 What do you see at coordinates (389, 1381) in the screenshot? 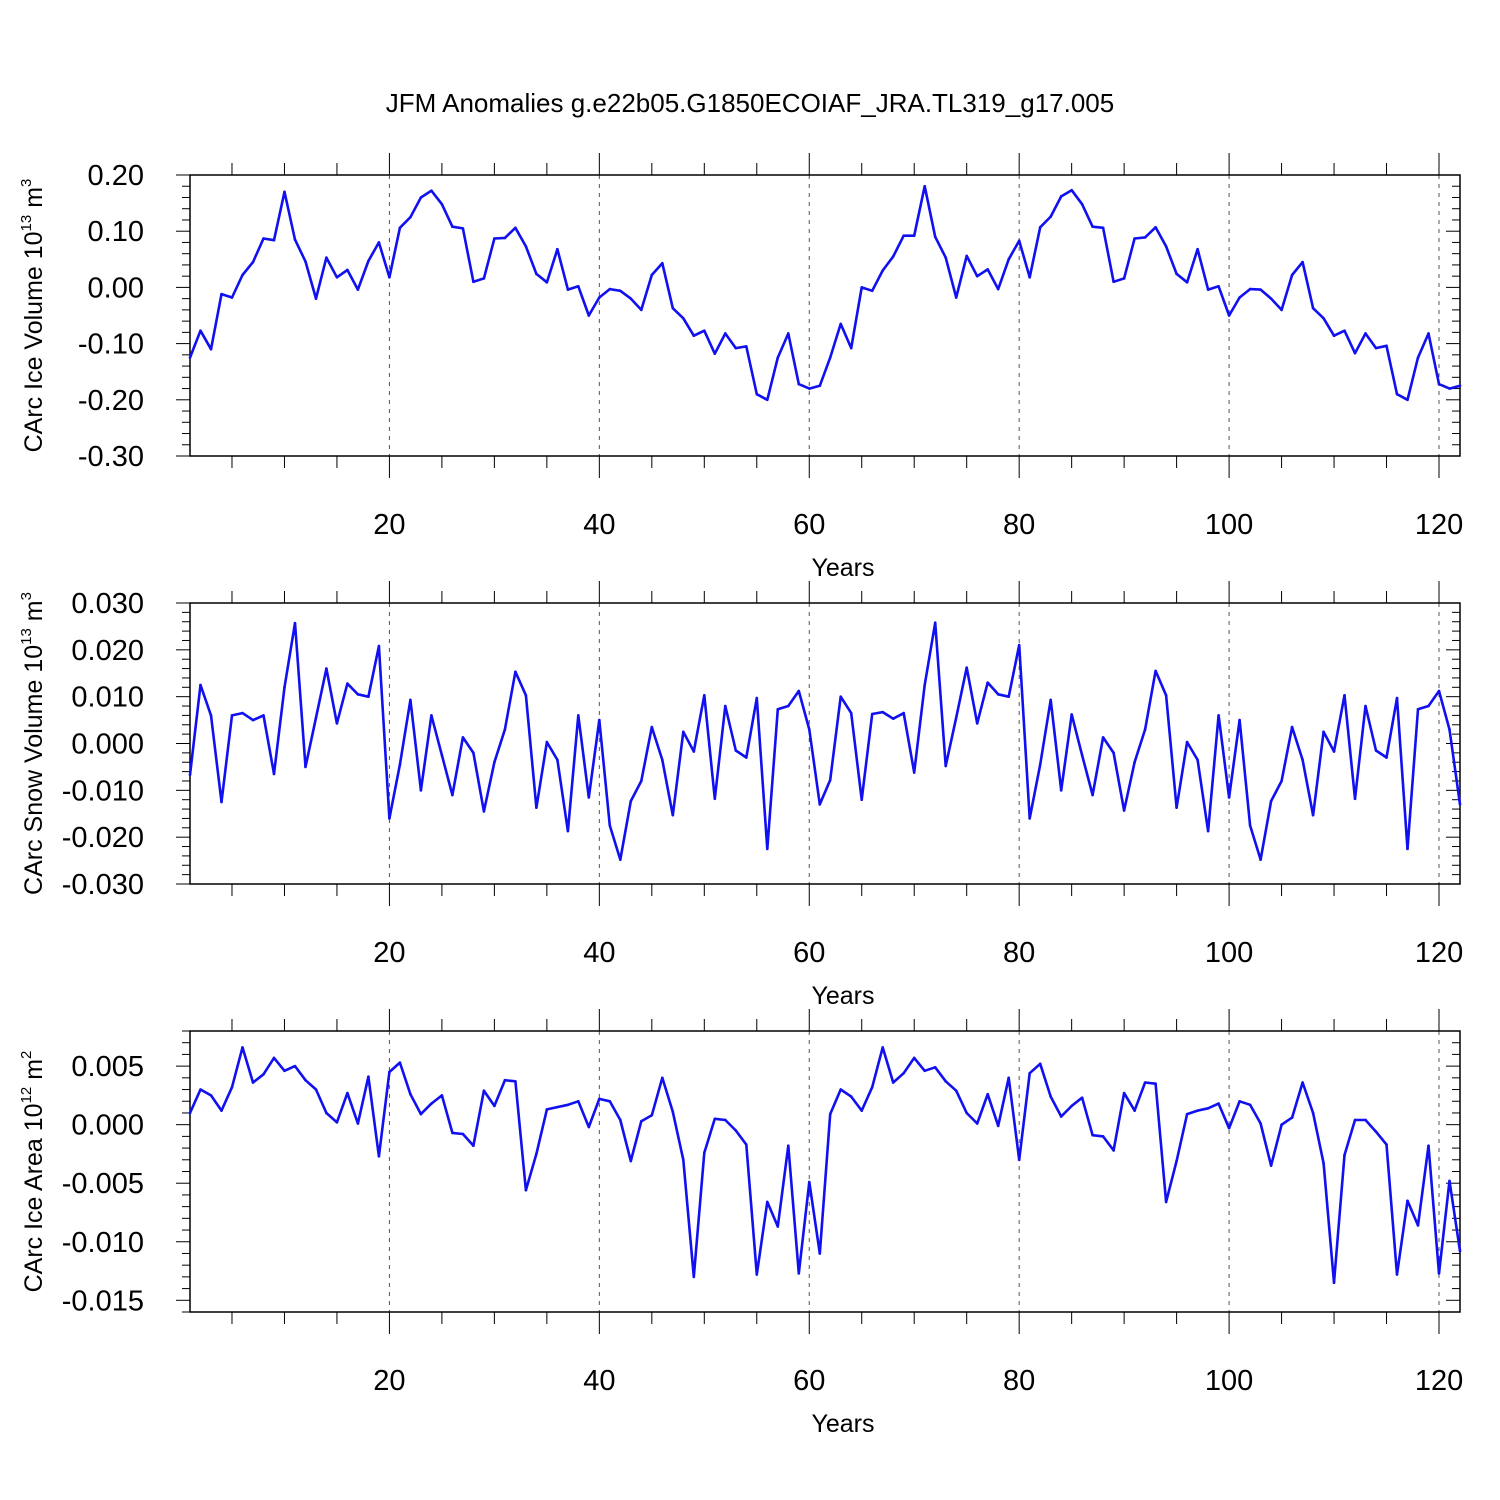
I see `x-tick-label-20: 20` at bounding box center [389, 1381].